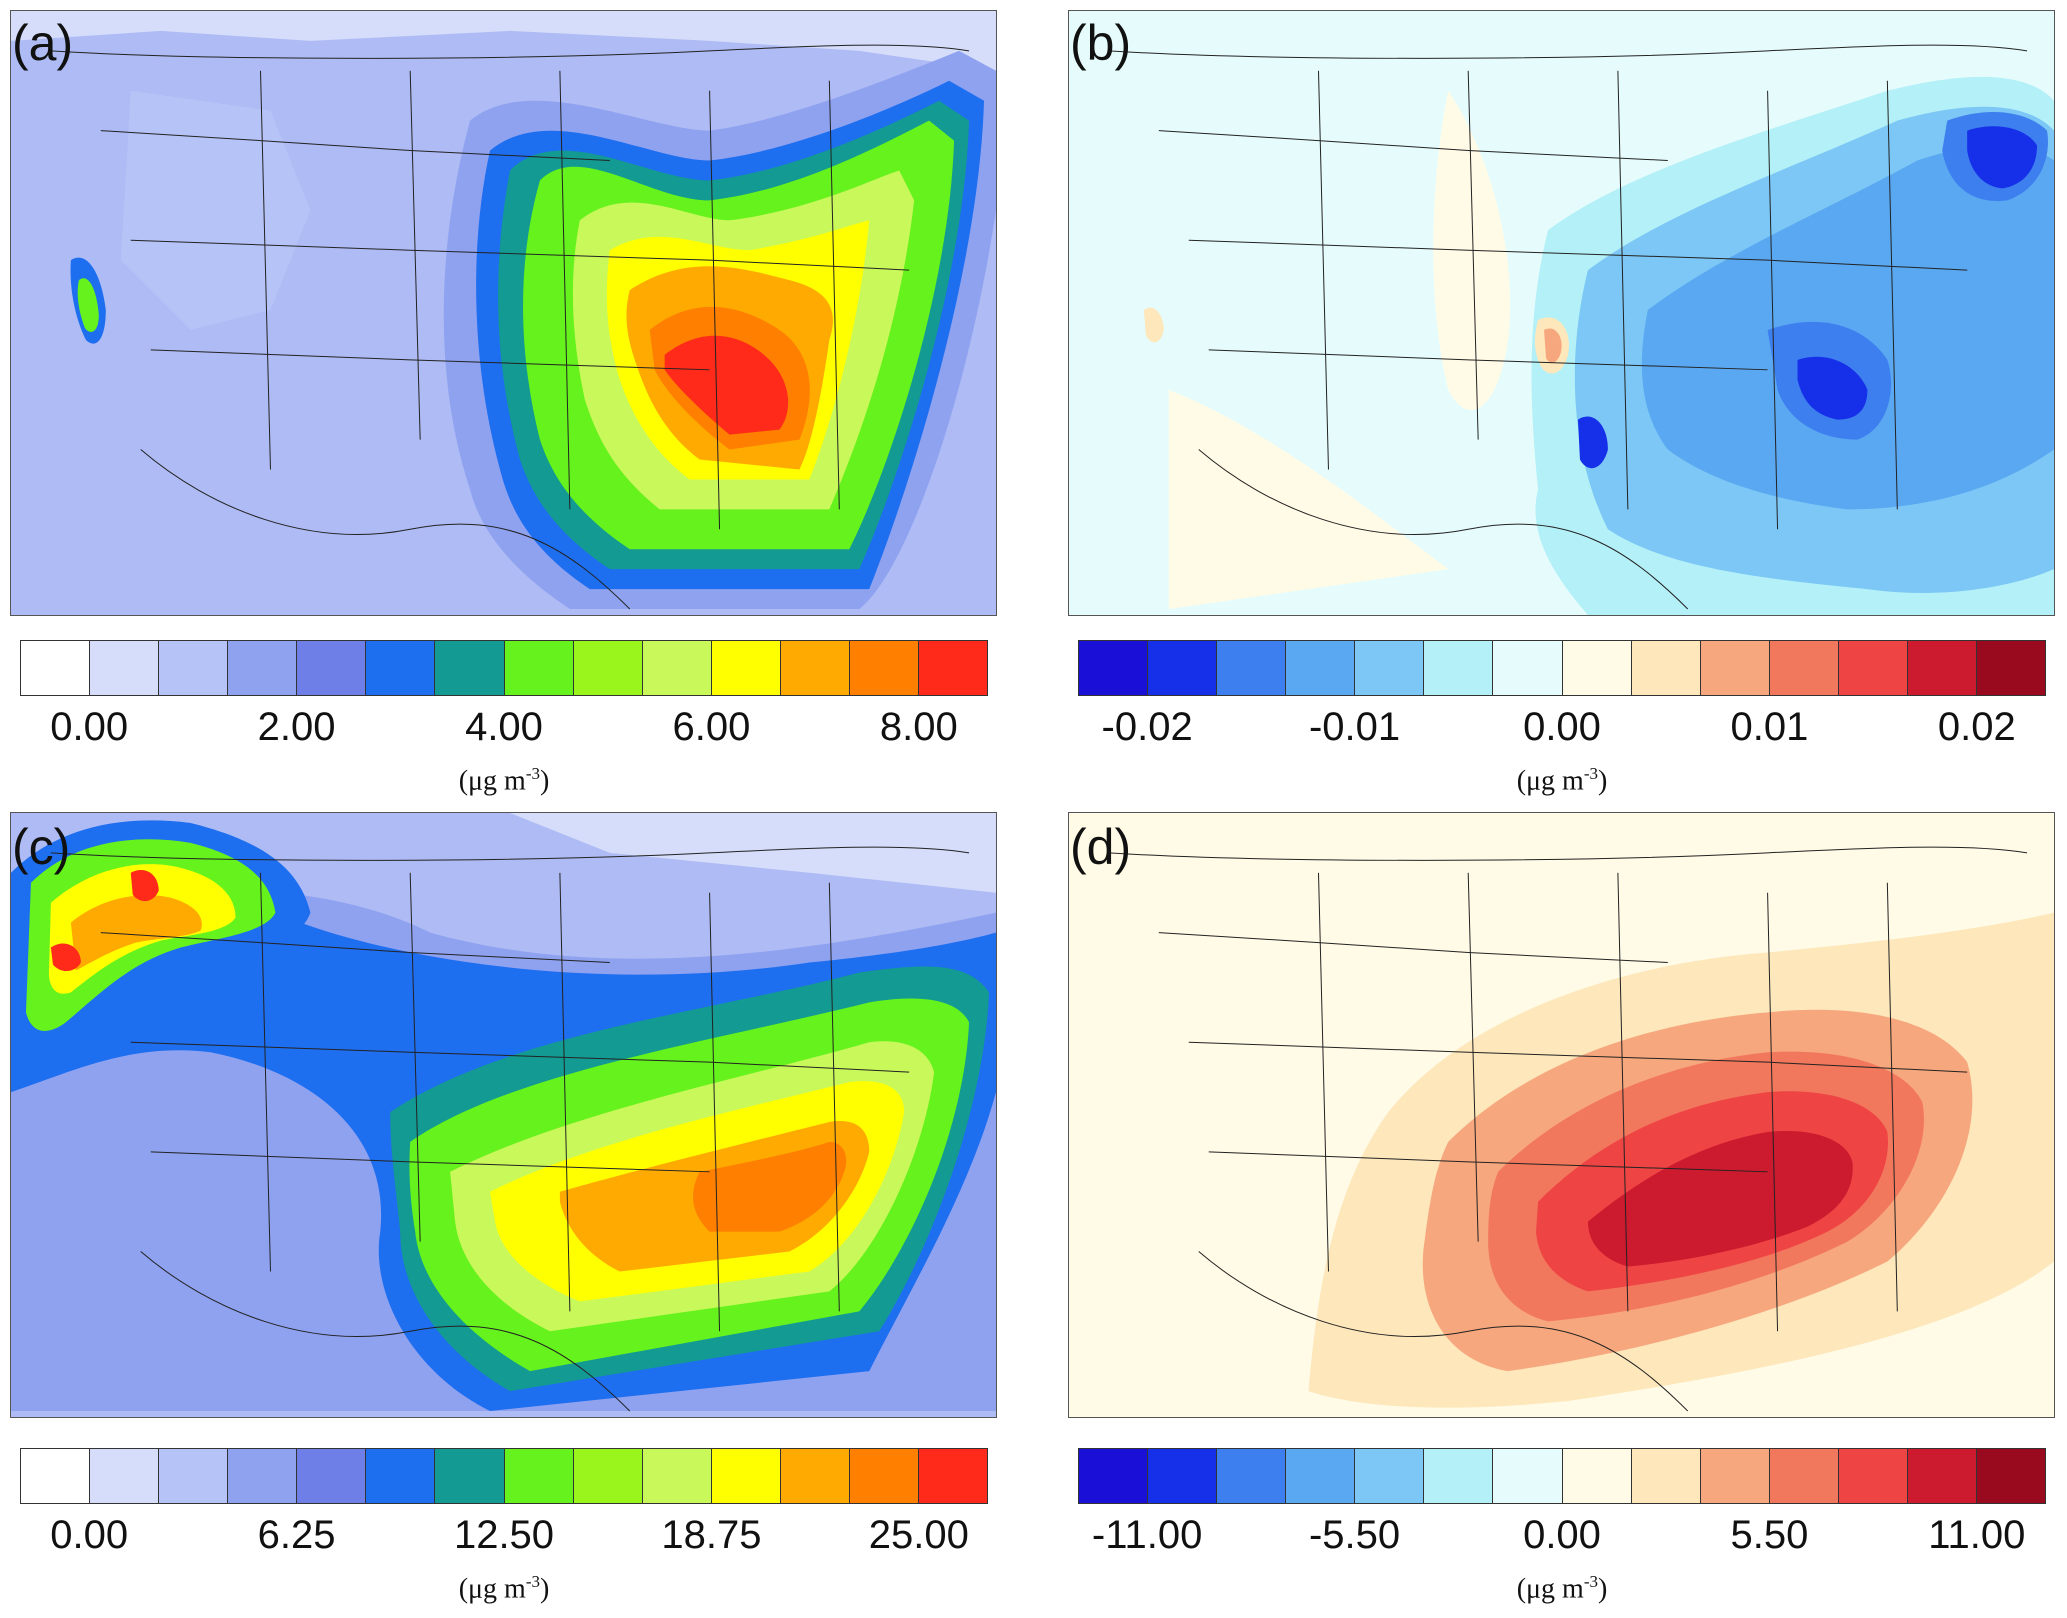 The image size is (2067, 1618). I want to click on tick-label: 11.00, so click(1977, 1535).